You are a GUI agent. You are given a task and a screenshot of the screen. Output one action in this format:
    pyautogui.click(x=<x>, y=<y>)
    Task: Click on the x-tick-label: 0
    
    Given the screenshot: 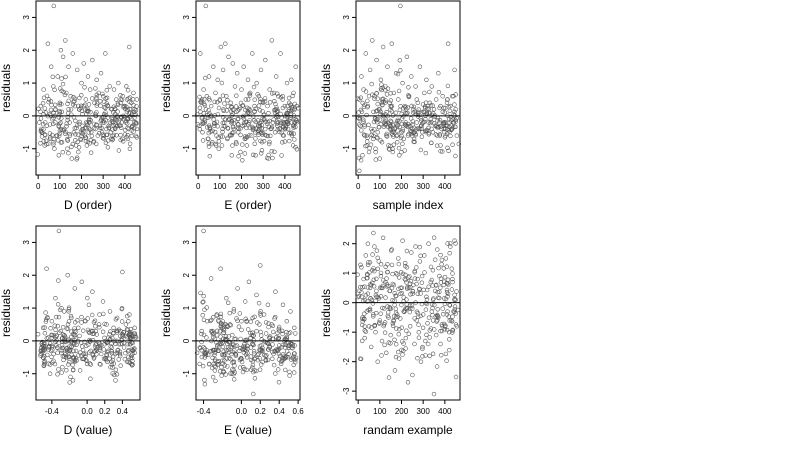 What is the action you would take?
    pyautogui.click(x=358, y=411)
    